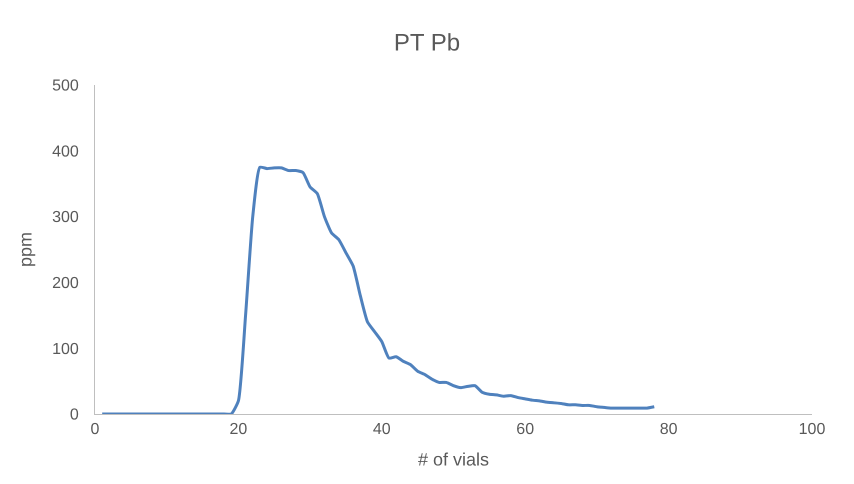 This screenshot has height=484, width=854. I want to click on y-tick-label: 200, so click(65, 283).